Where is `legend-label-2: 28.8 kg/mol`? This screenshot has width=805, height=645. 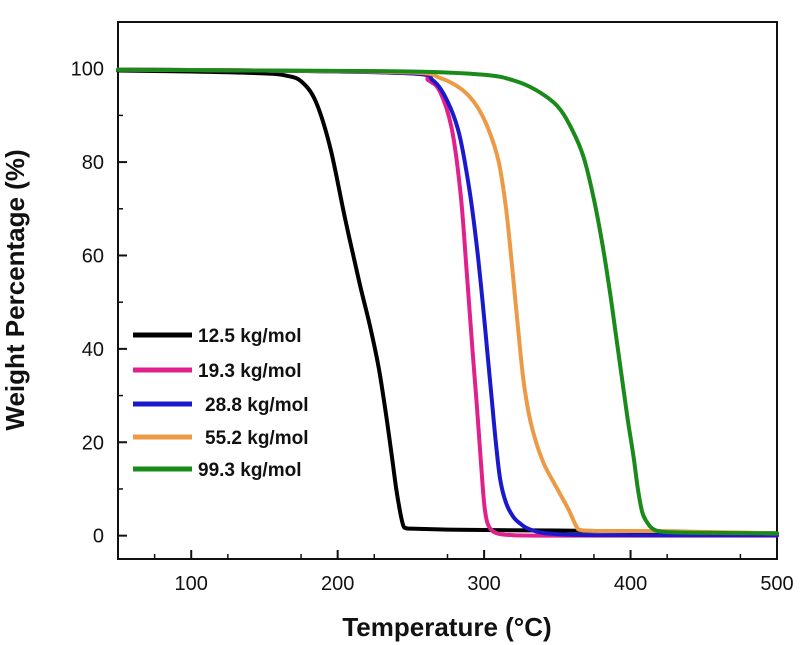
legend-label-2: 28.8 kg/mol is located at coordinates (257, 405).